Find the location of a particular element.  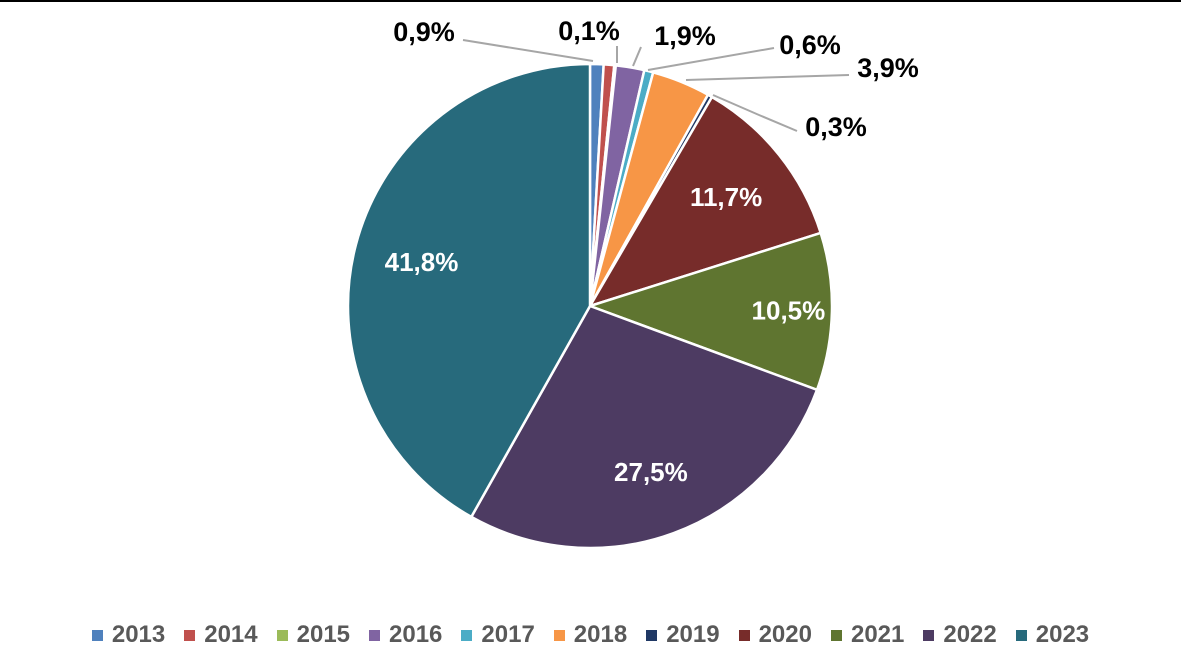

data-label-2022: 27,5% is located at coordinates (651, 472).